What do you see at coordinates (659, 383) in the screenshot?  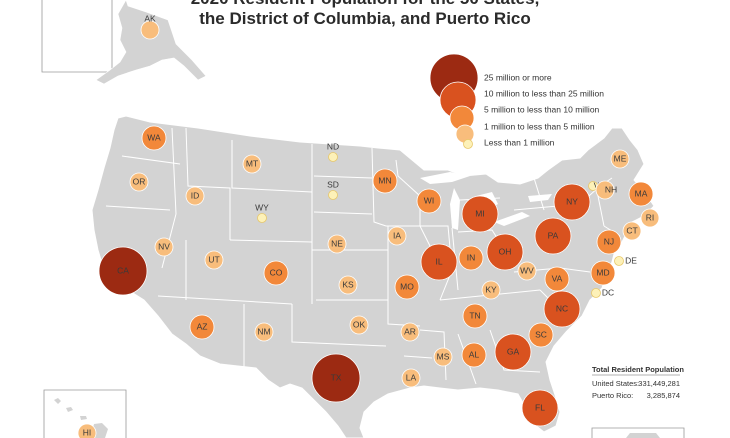 I see `totals-us-value: 331,449,281` at bounding box center [659, 383].